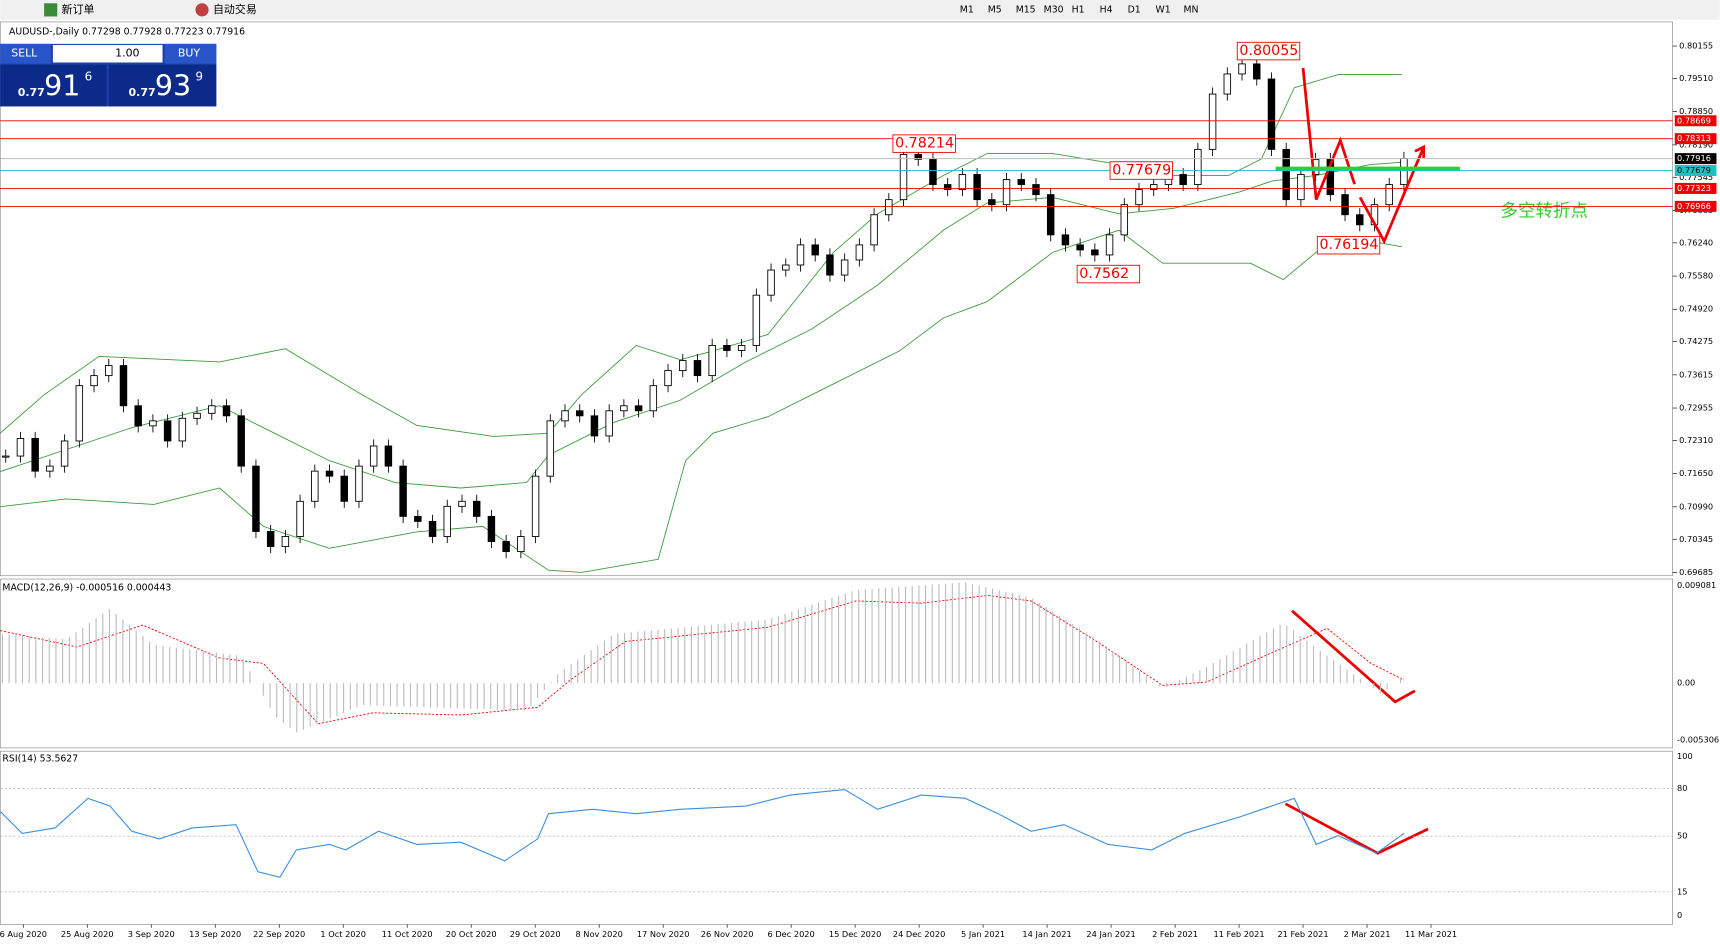 The height and width of the screenshot is (946, 1720). I want to click on date-label: 2 Feb 2021, so click(1175, 934).